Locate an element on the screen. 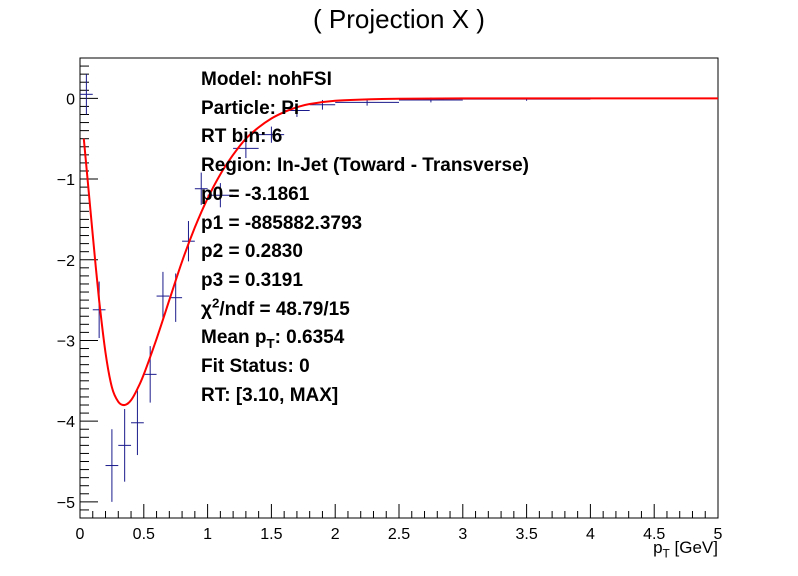  x-tick-label: 4.5 is located at coordinates (654, 534).